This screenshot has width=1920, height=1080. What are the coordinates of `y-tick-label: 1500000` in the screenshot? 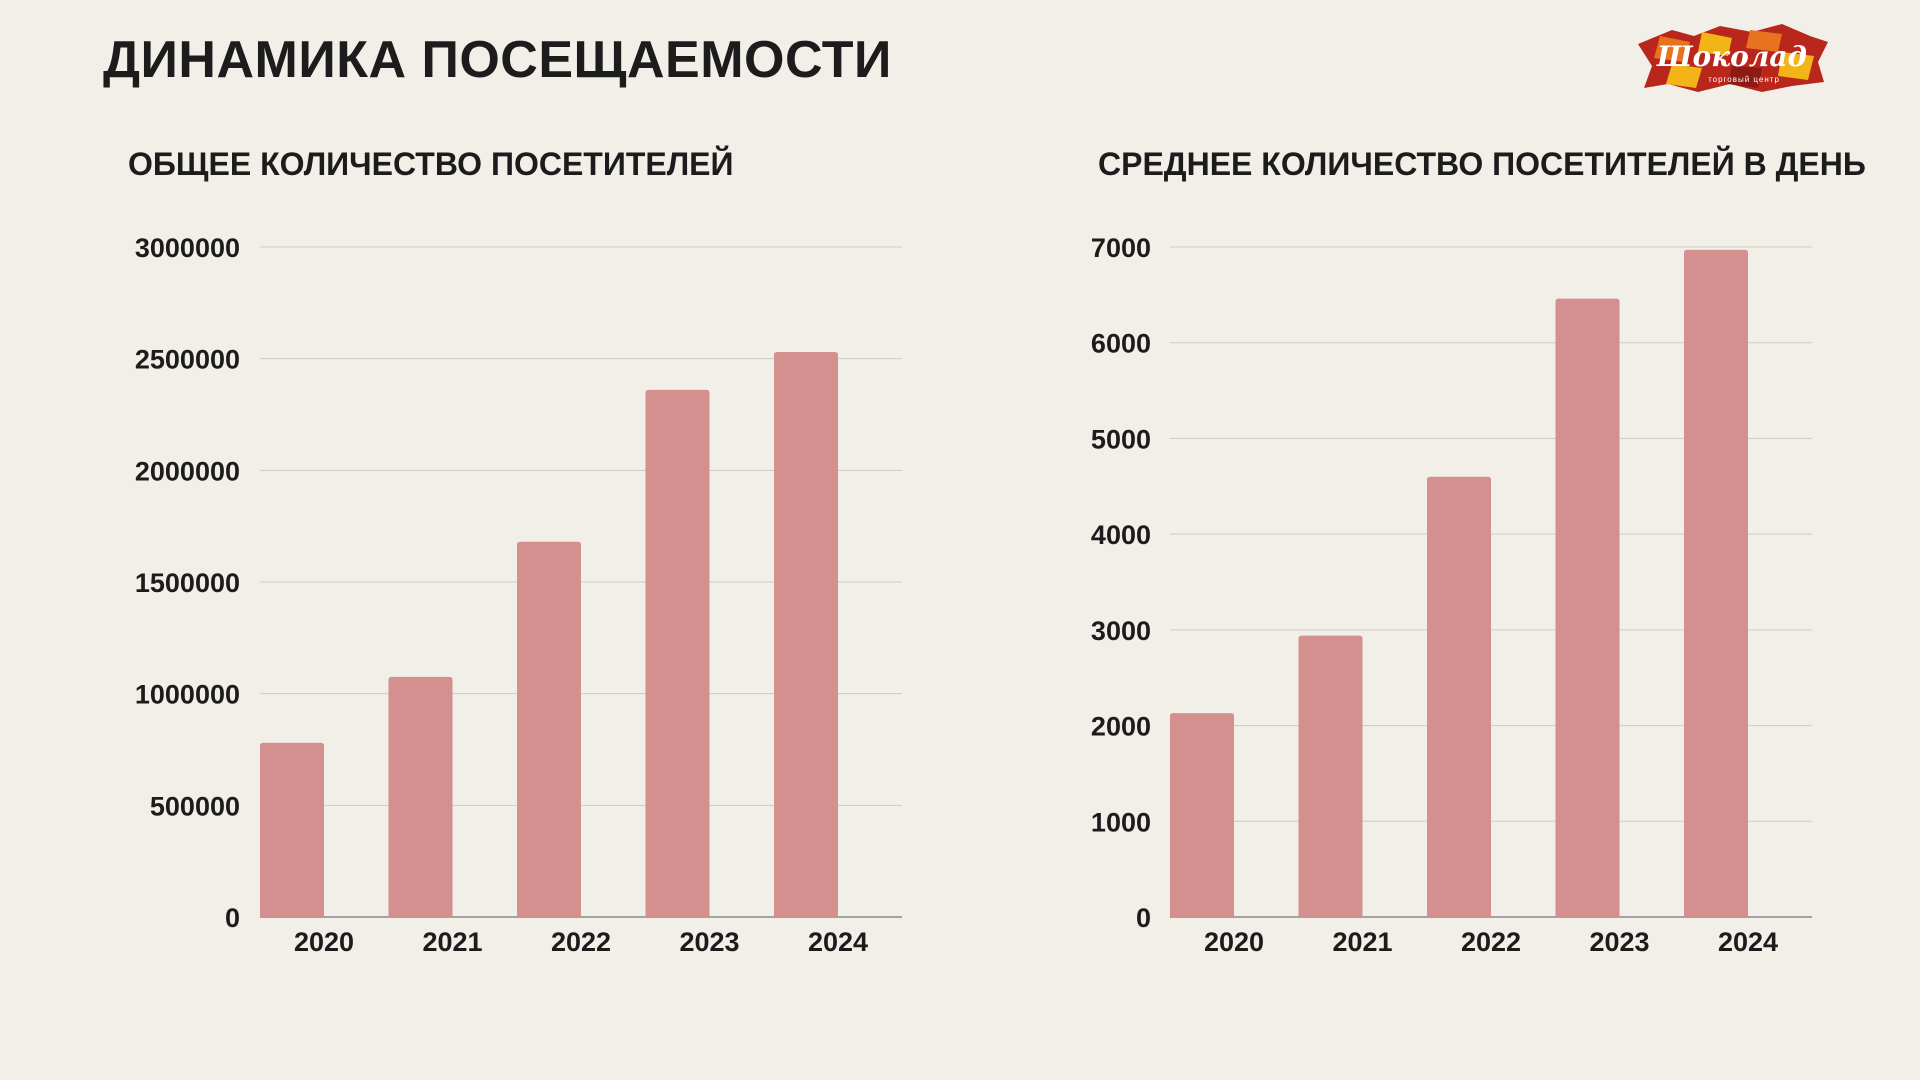 It's located at (187, 583).